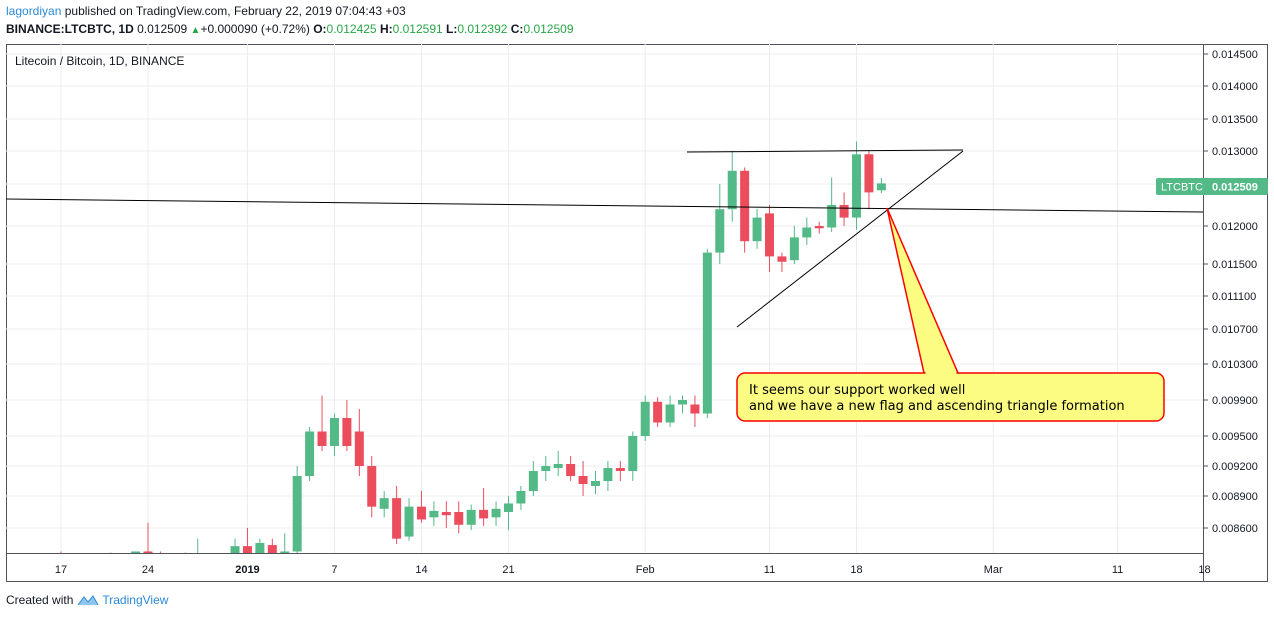 This screenshot has height=618, width=1274. What do you see at coordinates (769, 570) in the screenshot?
I see `time-tick-label: 11` at bounding box center [769, 570].